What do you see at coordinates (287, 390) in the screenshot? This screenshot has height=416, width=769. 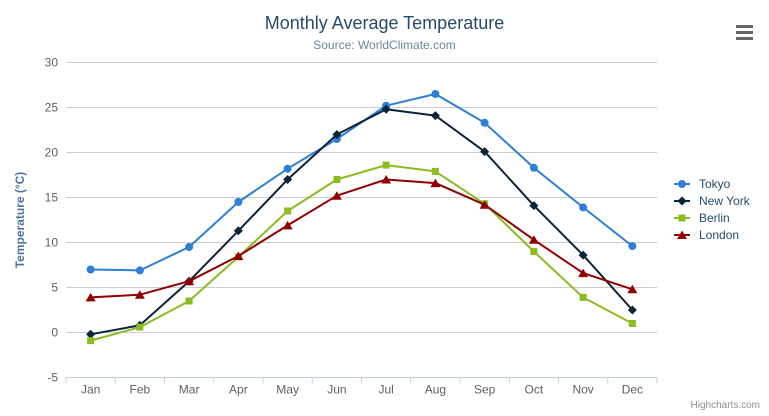 I see `x-axis-label: May` at bounding box center [287, 390].